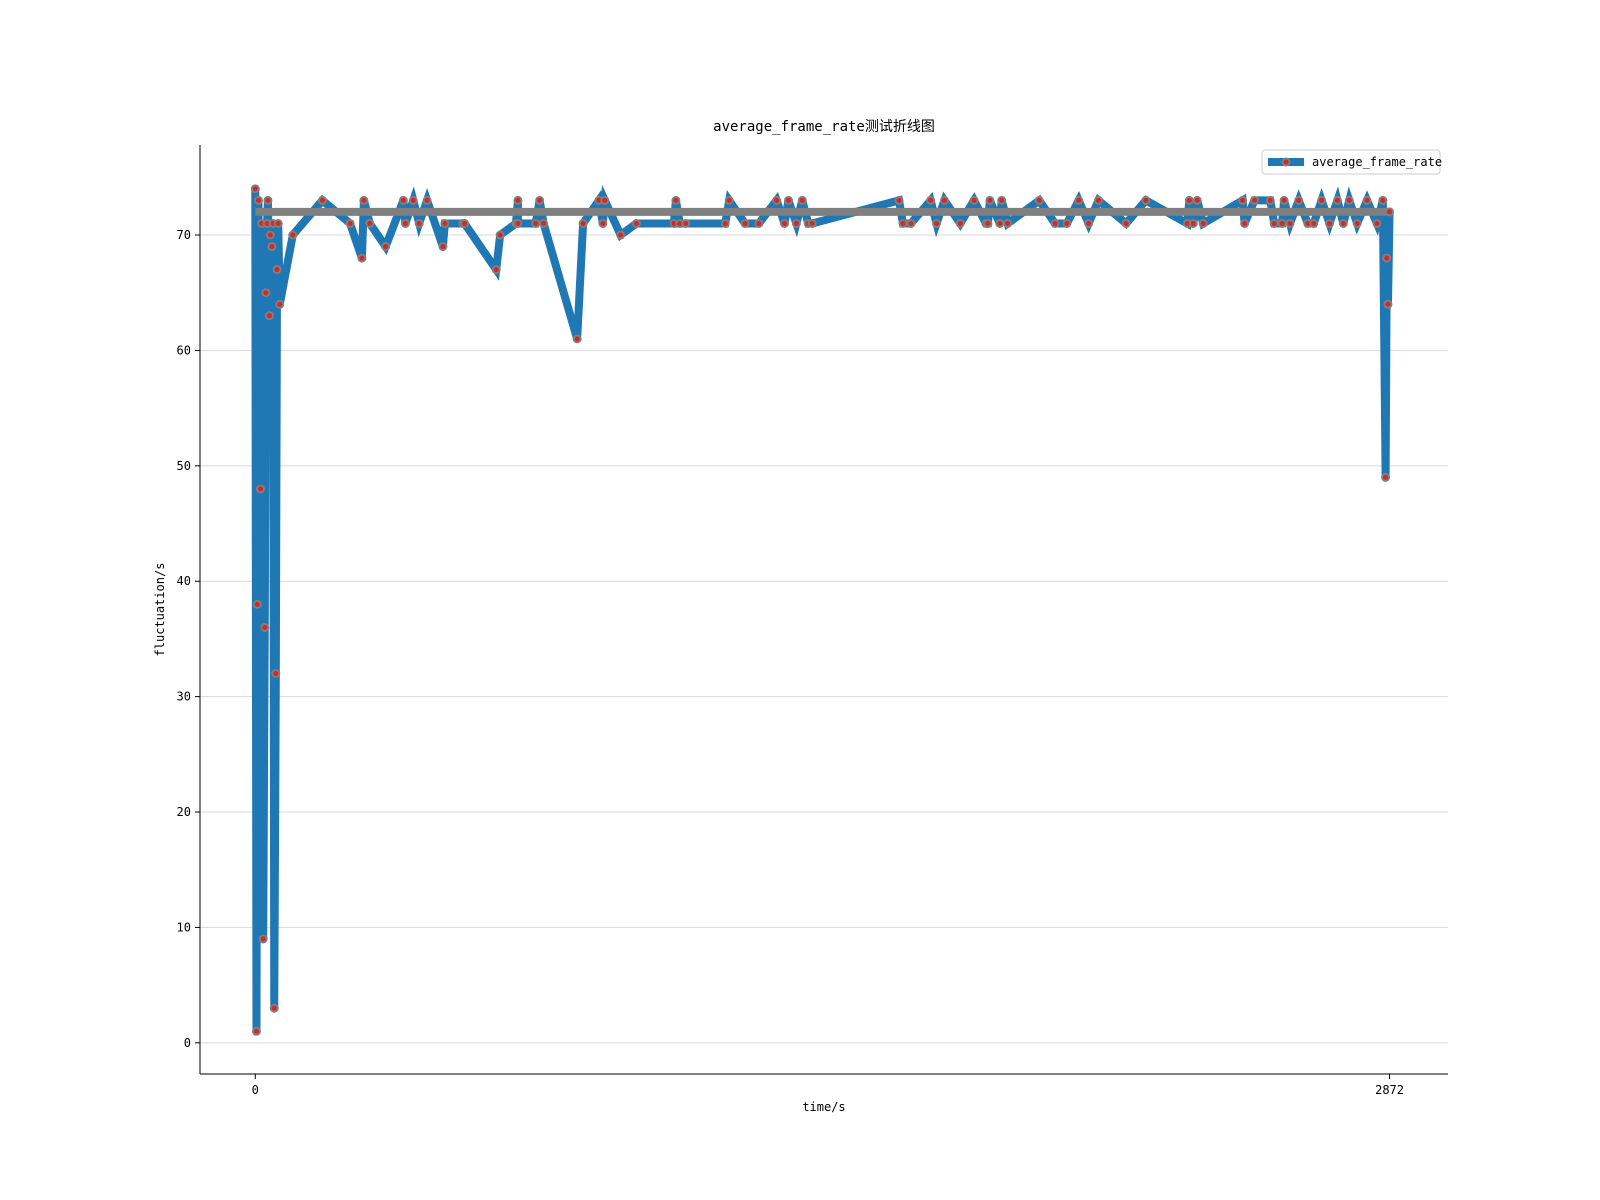  Describe the element at coordinates (255, 1090) in the screenshot. I see `x-tick-label: 0` at that location.